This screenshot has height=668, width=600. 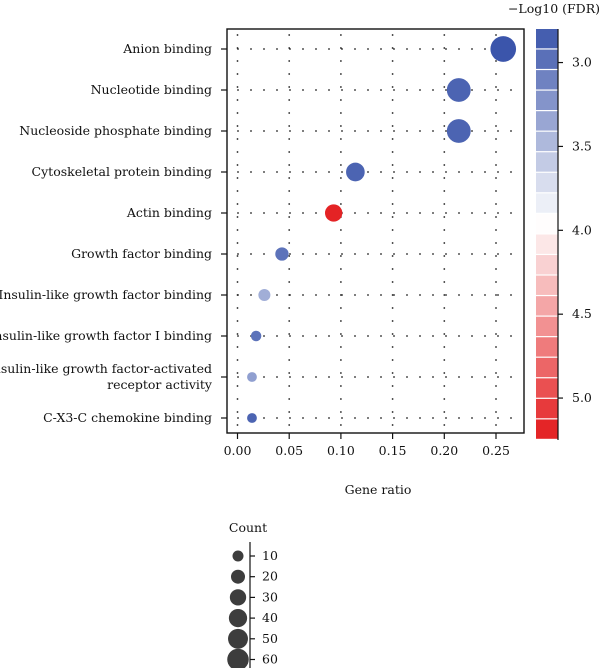 What do you see at coordinates (575, 230) in the screenshot?
I see `color-bar-ticks: 3.0 3.5 4.0 4.5 5.0` at bounding box center [575, 230].